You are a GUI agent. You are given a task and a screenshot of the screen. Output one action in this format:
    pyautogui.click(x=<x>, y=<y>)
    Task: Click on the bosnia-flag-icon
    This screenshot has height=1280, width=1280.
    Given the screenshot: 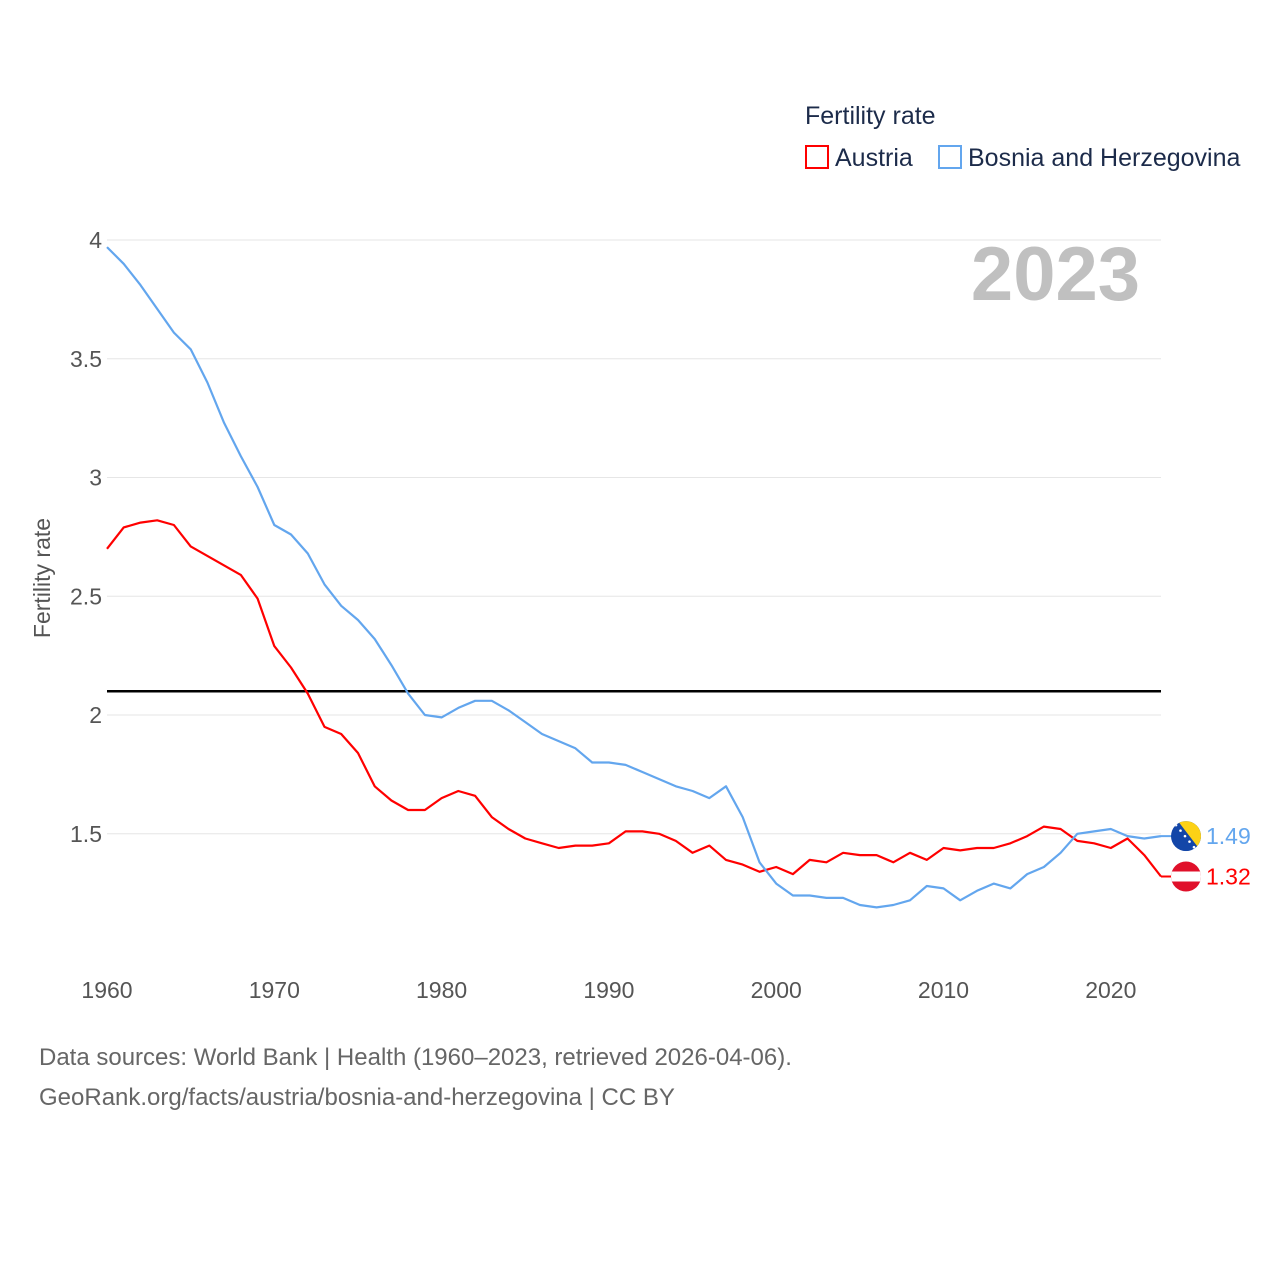 What is the action you would take?
    pyautogui.click(x=1186, y=836)
    